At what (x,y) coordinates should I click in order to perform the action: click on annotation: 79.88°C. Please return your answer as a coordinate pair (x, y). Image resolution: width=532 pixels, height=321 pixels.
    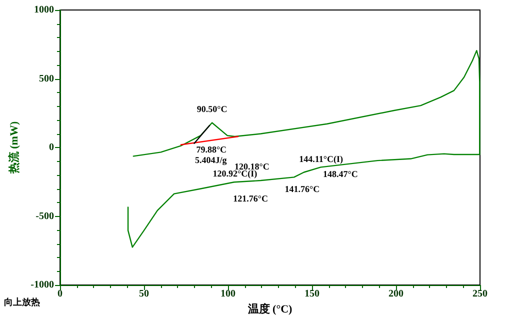
    Looking at the image, I should click on (211, 149).